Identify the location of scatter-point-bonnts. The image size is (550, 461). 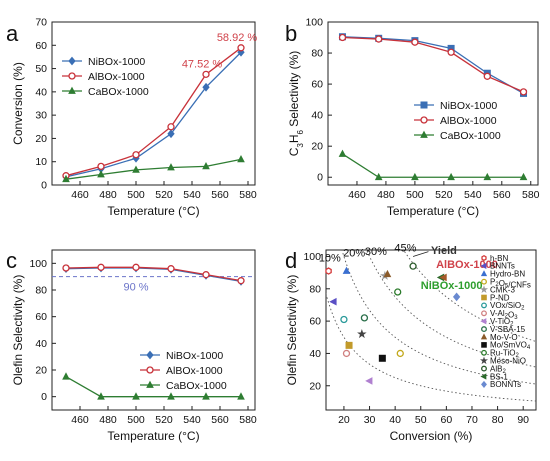
(456, 297).